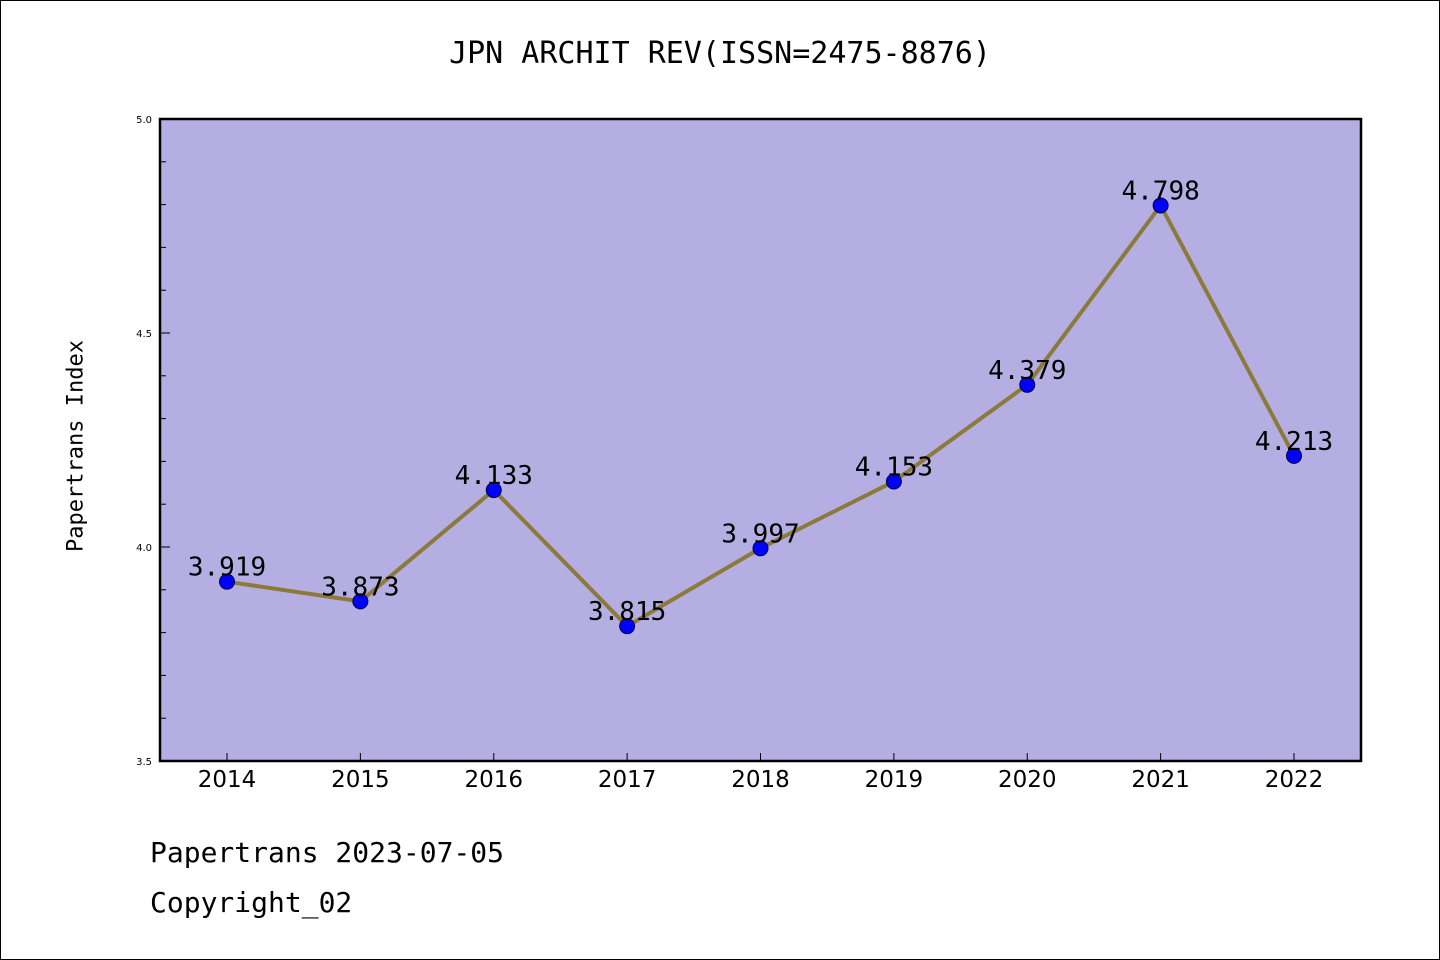 The image size is (1440, 960). Describe the element at coordinates (327, 852) in the screenshot. I see `footer-date: Papertrans 2023-07-05` at that location.